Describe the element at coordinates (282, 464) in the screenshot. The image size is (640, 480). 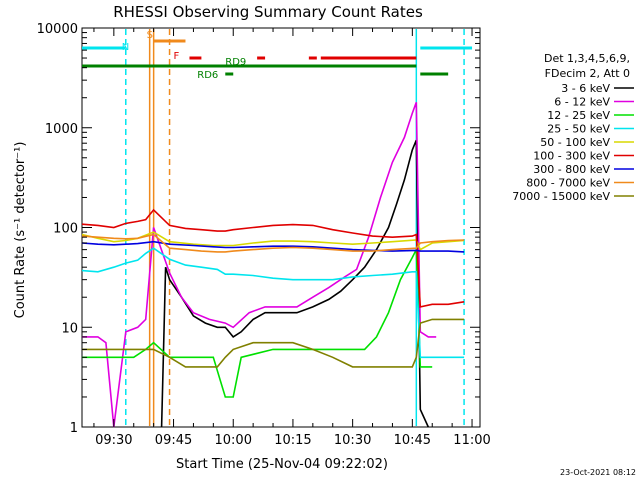
I see `x-axis-label: Start Time (25-Nov-04 09:22:02)` at that location.